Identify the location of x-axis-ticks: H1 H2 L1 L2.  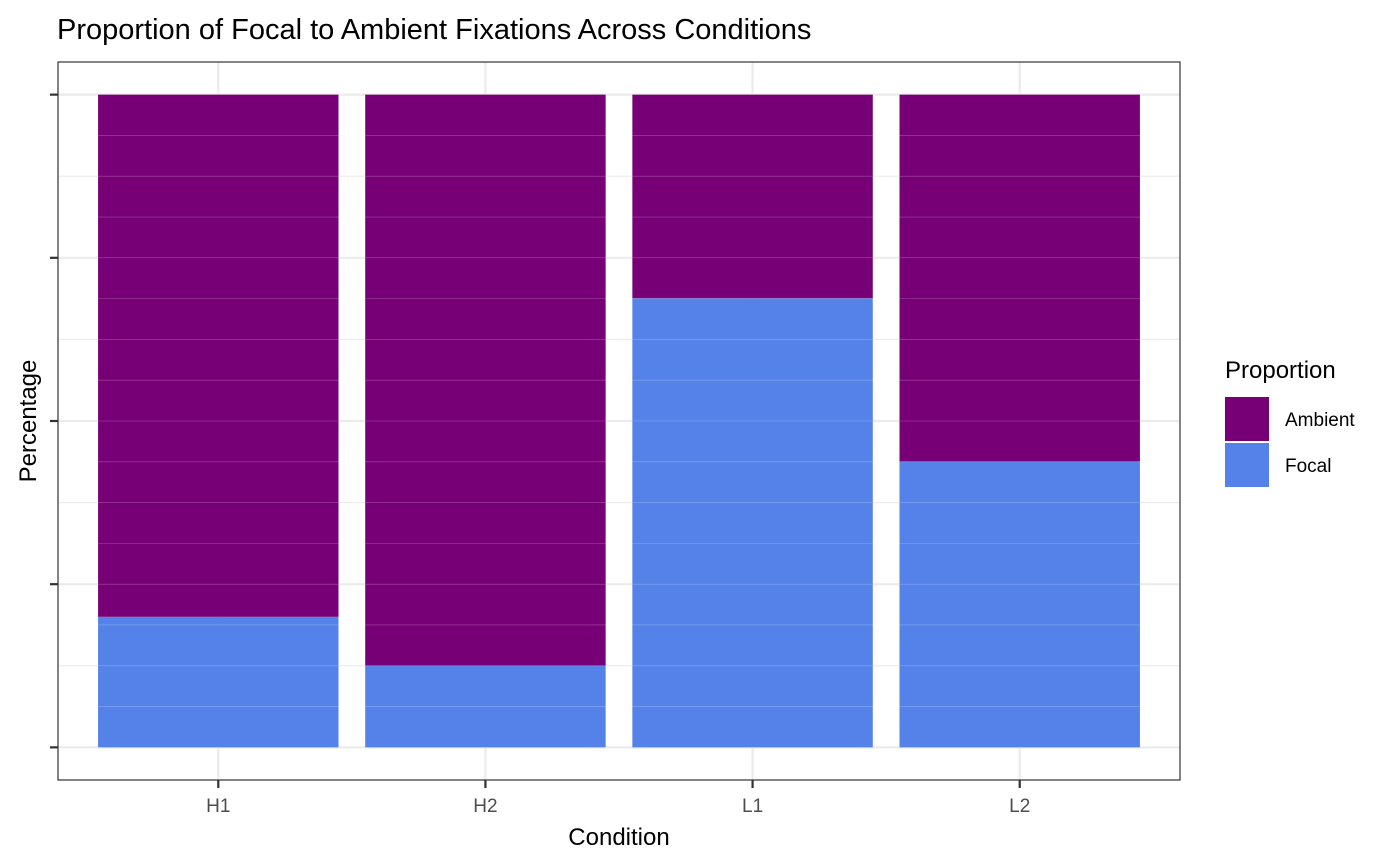
(618, 798).